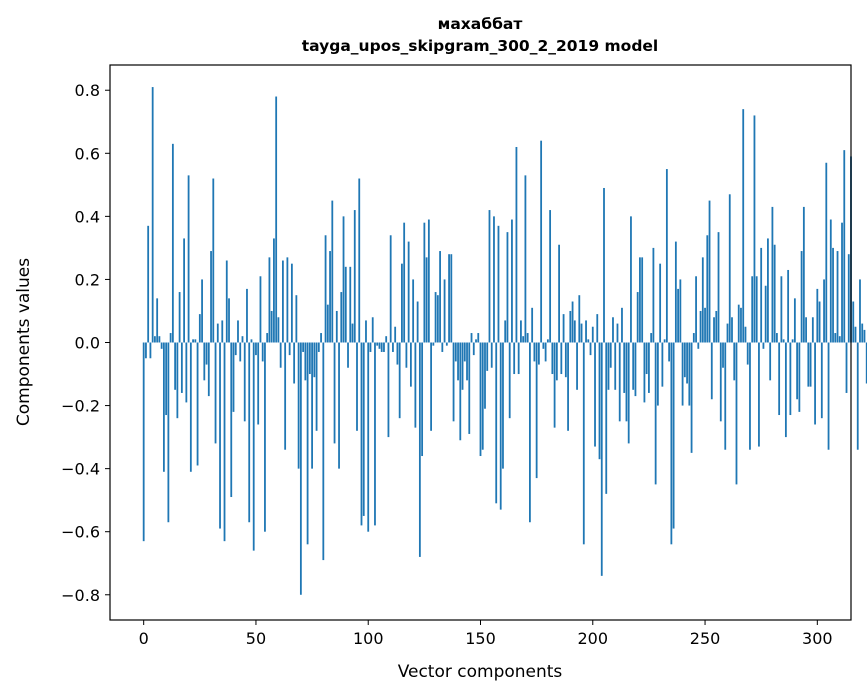 The height and width of the screenshot is (696, 867). I want to click on chart-title-line2: tayga_upos_skipgram_300_2_2019 model, so click(480, 46).